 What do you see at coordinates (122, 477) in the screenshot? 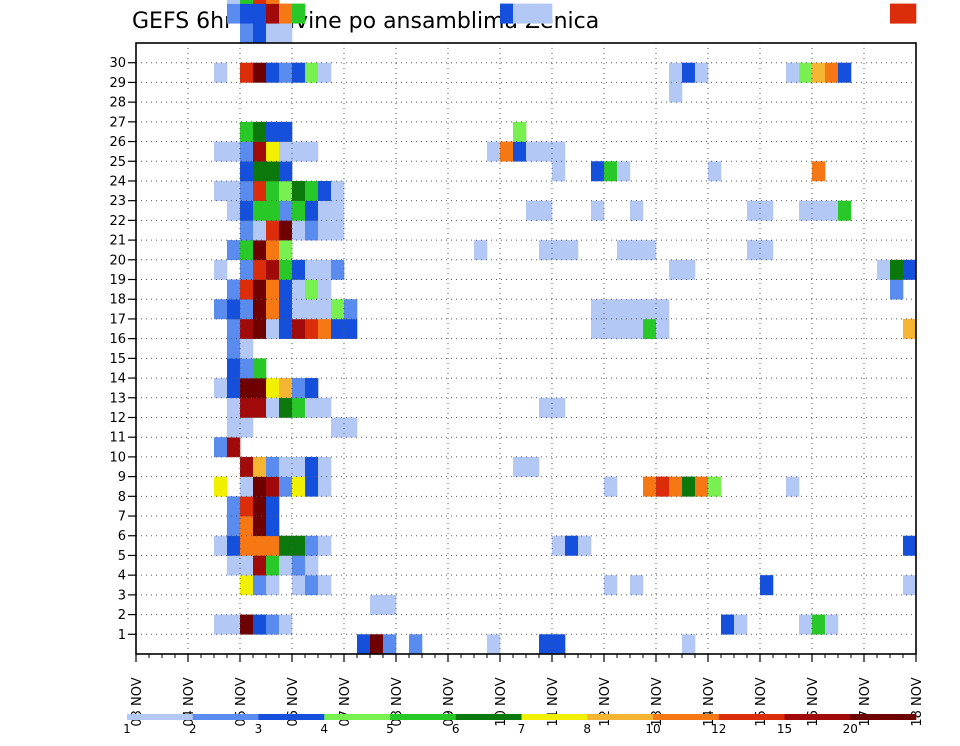
I see `y-tick-label: 9` at bounding box center [122, 477].